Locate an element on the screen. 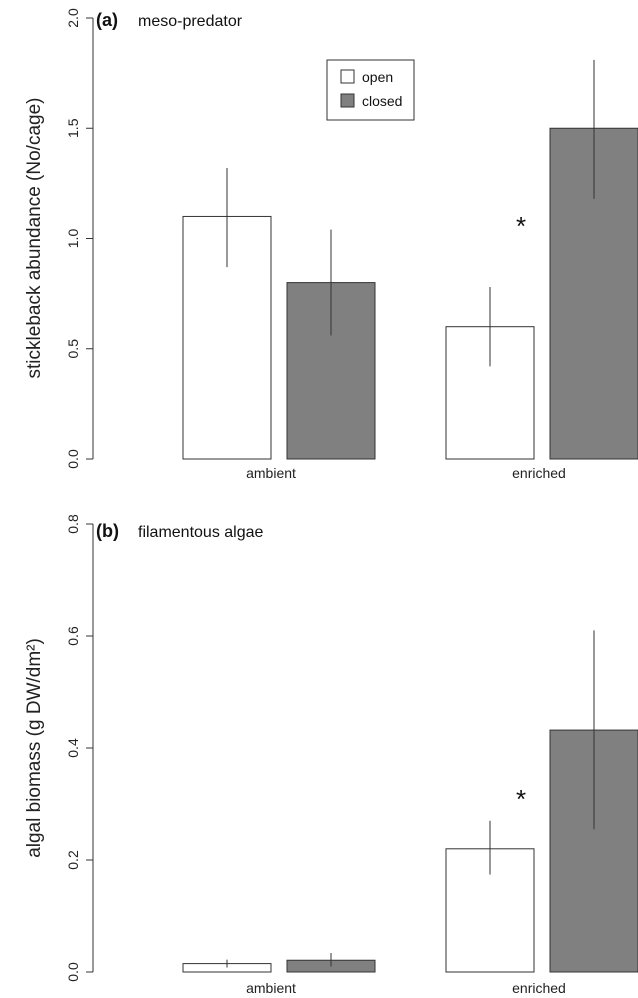  y-tick-label: 2.0 is located at coordinates (73, 18).